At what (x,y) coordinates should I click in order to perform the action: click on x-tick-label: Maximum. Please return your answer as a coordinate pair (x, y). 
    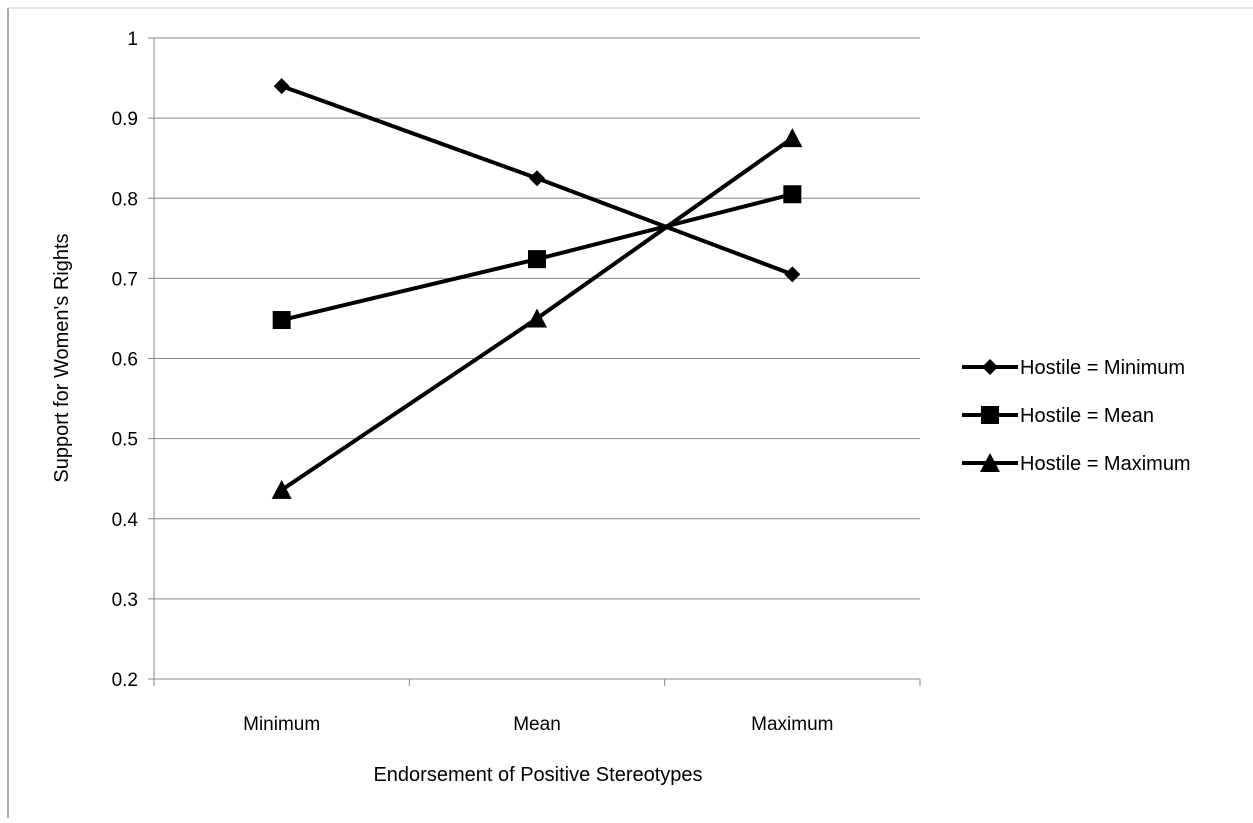
    Looking at the image, I should click on (792, 724).